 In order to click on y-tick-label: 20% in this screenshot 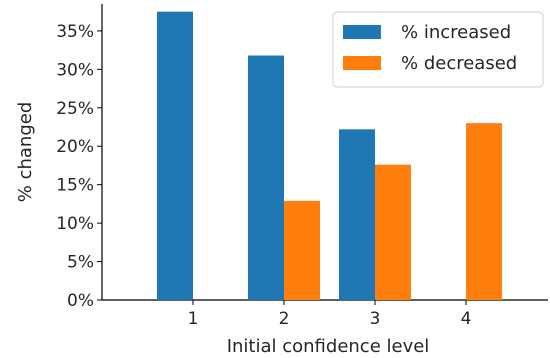, I will do `click(75, 147)`.